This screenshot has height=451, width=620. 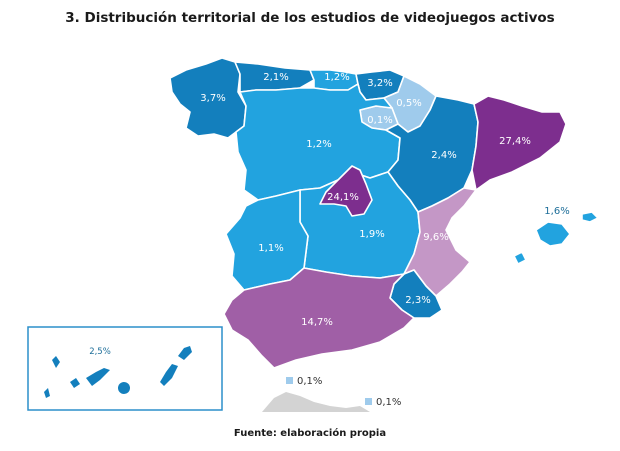 I want to click on region-baleares, so click(x=556, y=238).